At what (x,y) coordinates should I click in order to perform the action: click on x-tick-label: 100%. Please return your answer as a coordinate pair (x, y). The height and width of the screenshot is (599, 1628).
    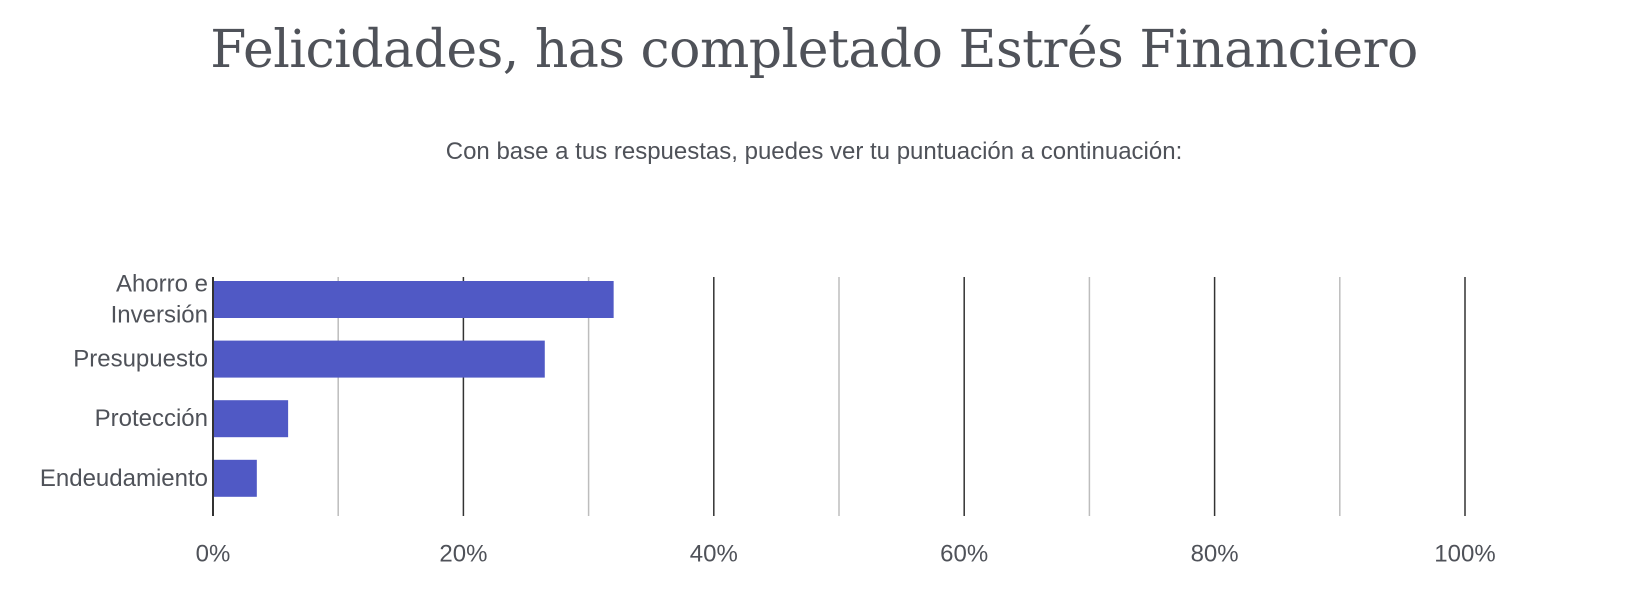
    Looking at the image, I should click on (1464, 554).